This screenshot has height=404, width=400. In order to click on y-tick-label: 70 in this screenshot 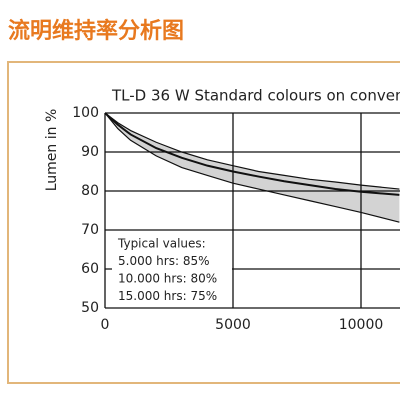, I will do `click(90, 230)`.